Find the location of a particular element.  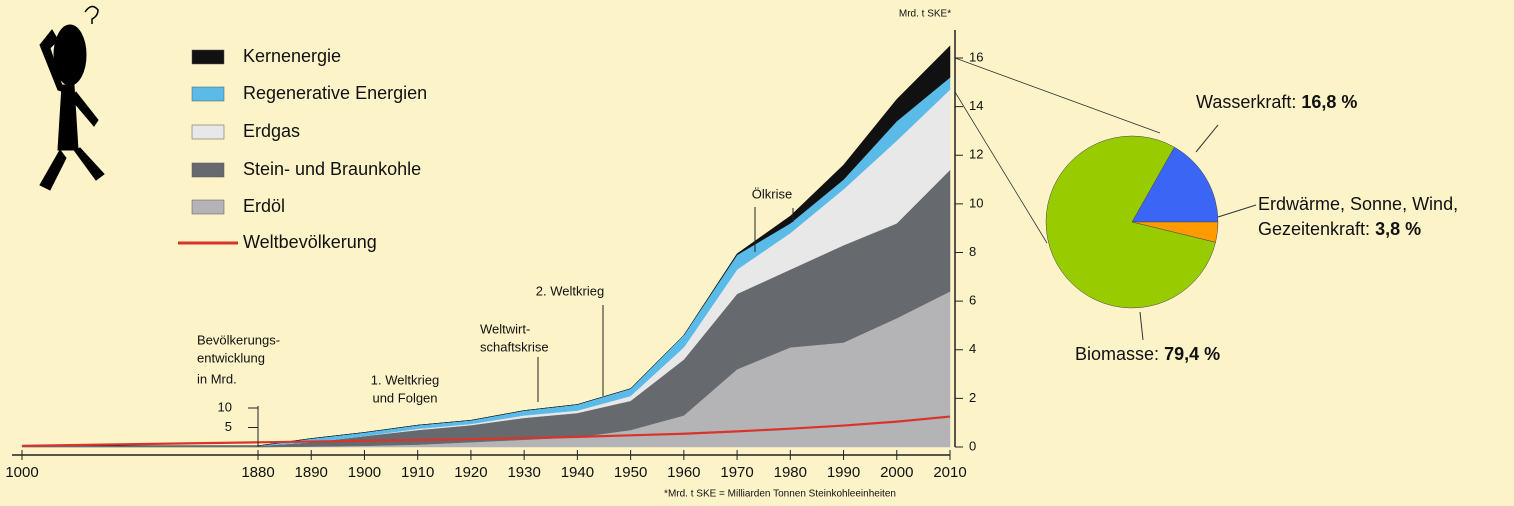

legend-item: Stein- und Braunkohle is located at coordinates (306, 169).